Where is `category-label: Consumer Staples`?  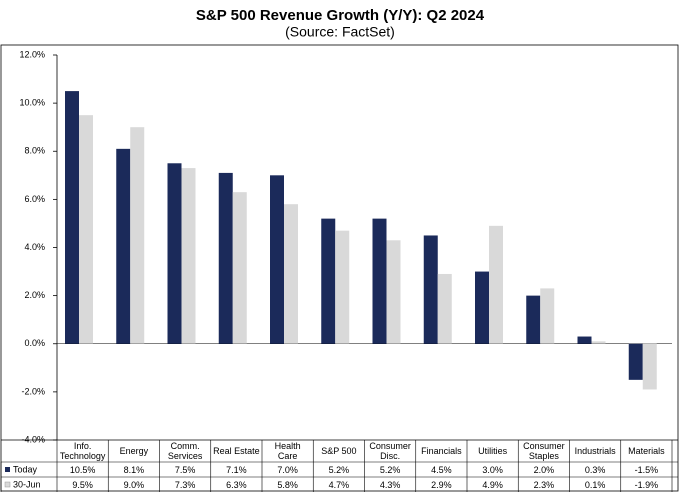 category-label: Consumer Staples is located at coordinates (544, 451).